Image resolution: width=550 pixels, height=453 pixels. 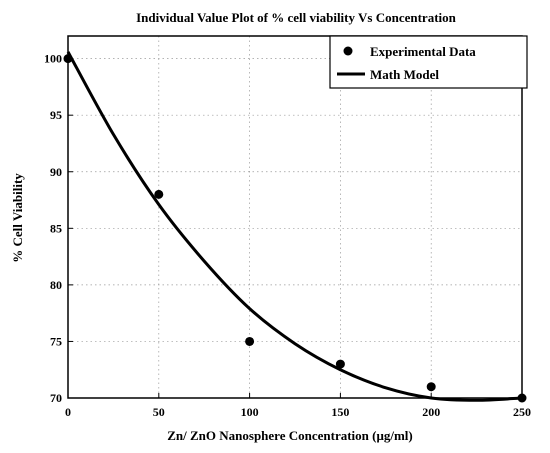 I want to click on x-tick-label: 250, so click(x=522, y=412).